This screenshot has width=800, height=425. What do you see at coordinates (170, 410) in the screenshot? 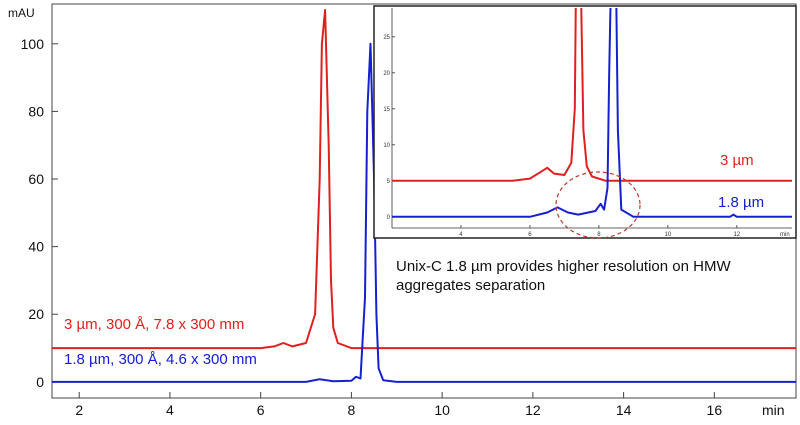
I see `main-x-tick-label: 4` at bounding box center [170, 410].